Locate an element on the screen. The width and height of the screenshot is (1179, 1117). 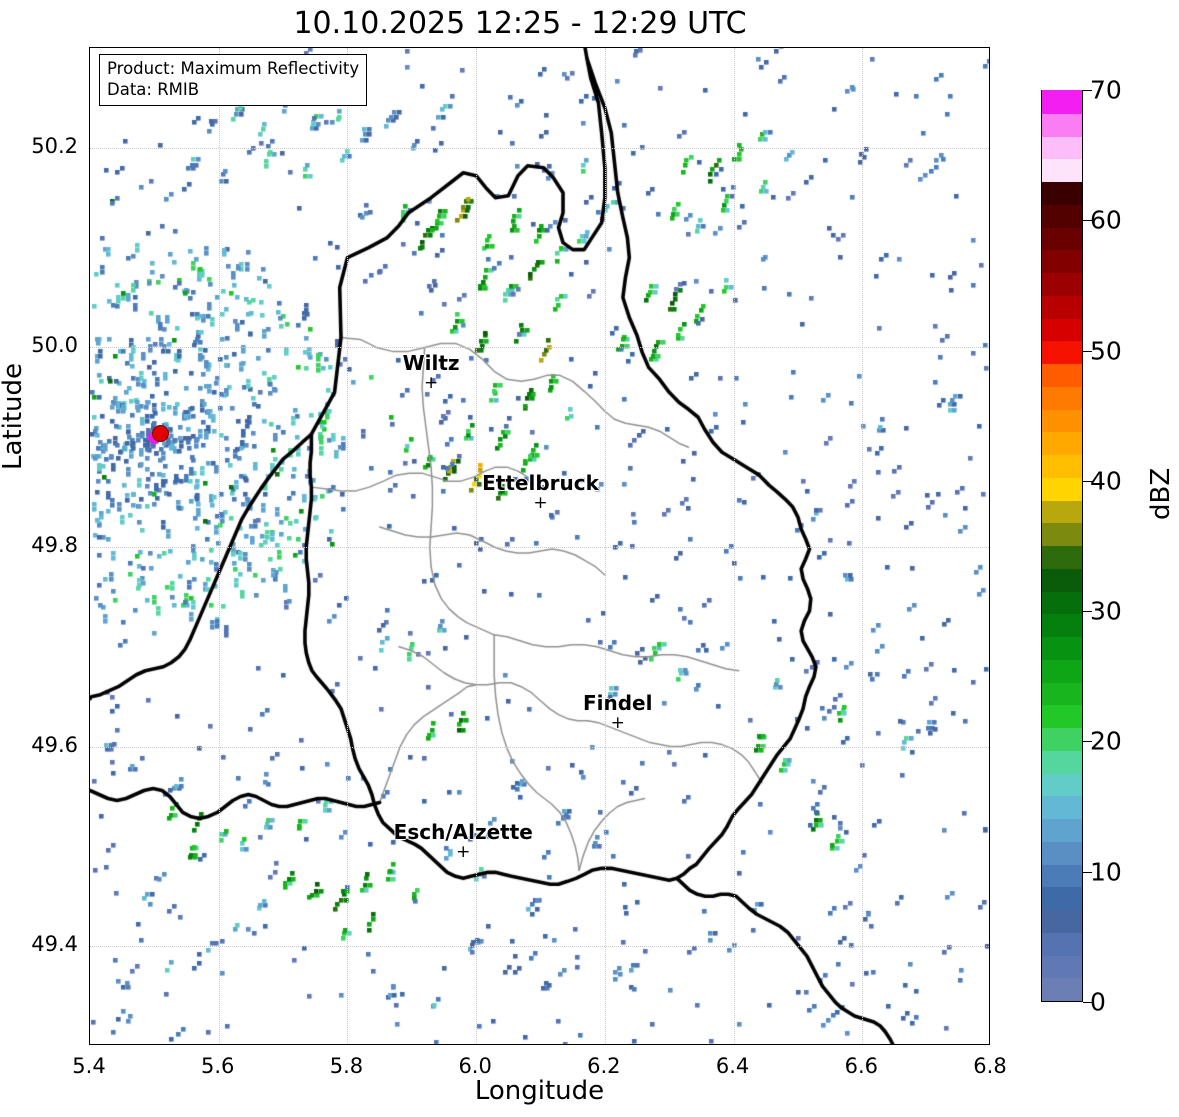
radar-site-dot is located at coordinates (161, 434).